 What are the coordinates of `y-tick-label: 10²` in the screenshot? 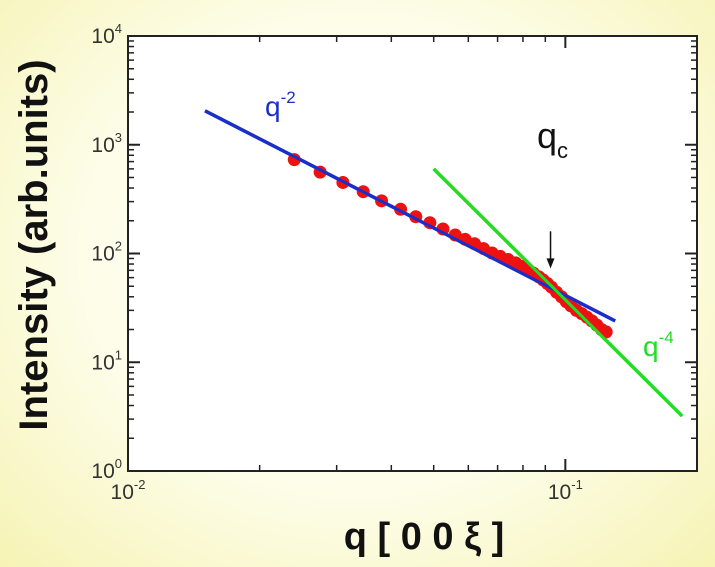 It's located at (106, 252).